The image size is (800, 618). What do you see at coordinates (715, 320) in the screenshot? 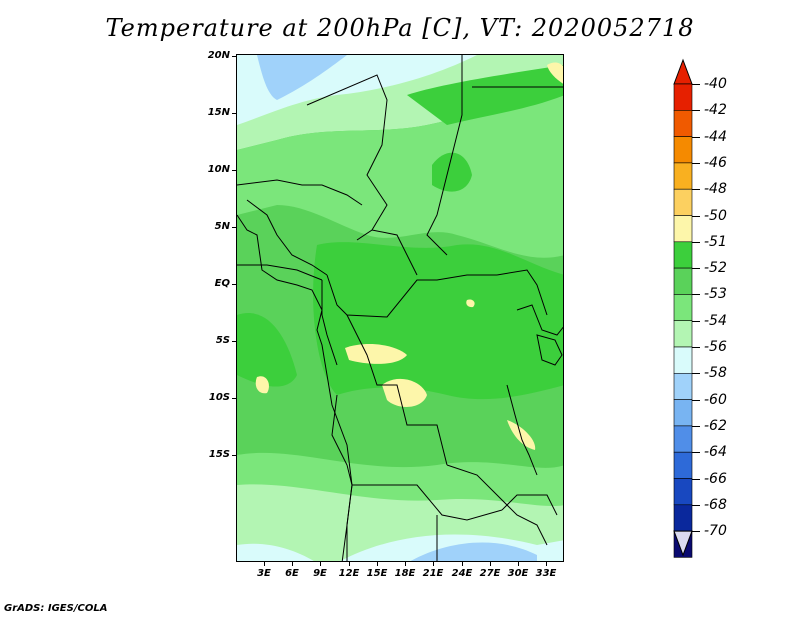
I see `colorbar-label: -54` at bounding box center [715, 320].